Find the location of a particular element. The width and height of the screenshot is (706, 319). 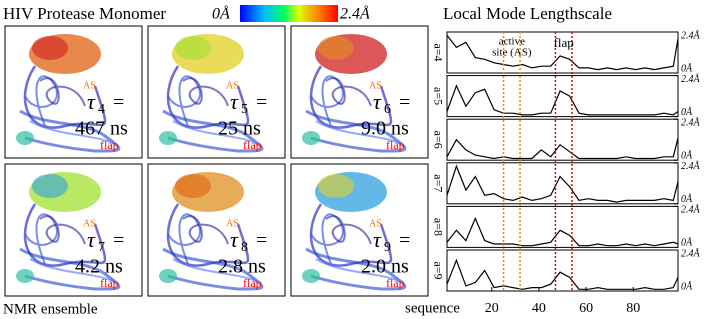

flap-annotation: flap is located at coordinates (564, 42).